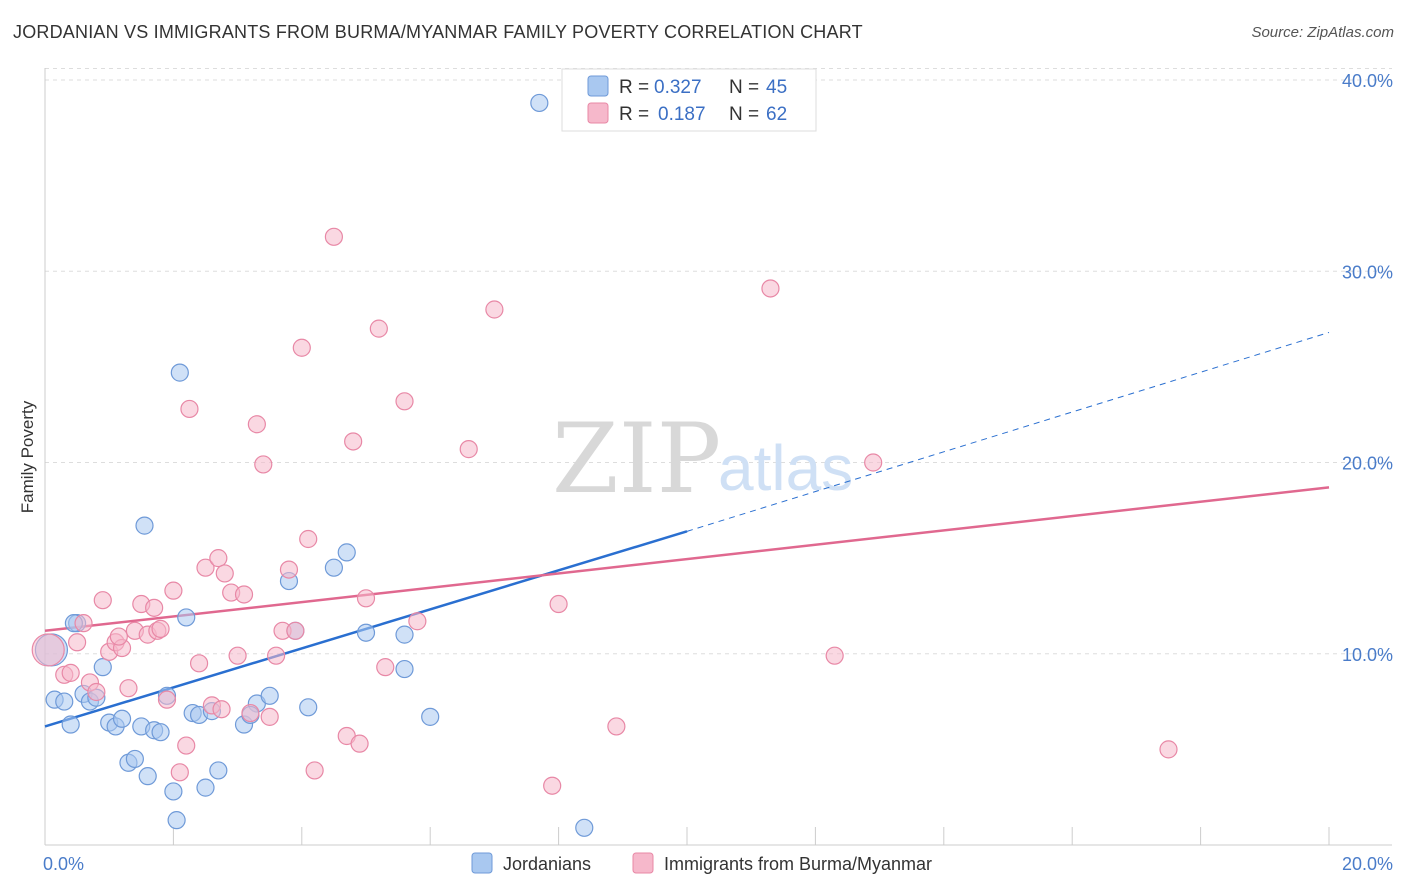  I want to click on watermark-atlas: atlas, so click(785, 468).